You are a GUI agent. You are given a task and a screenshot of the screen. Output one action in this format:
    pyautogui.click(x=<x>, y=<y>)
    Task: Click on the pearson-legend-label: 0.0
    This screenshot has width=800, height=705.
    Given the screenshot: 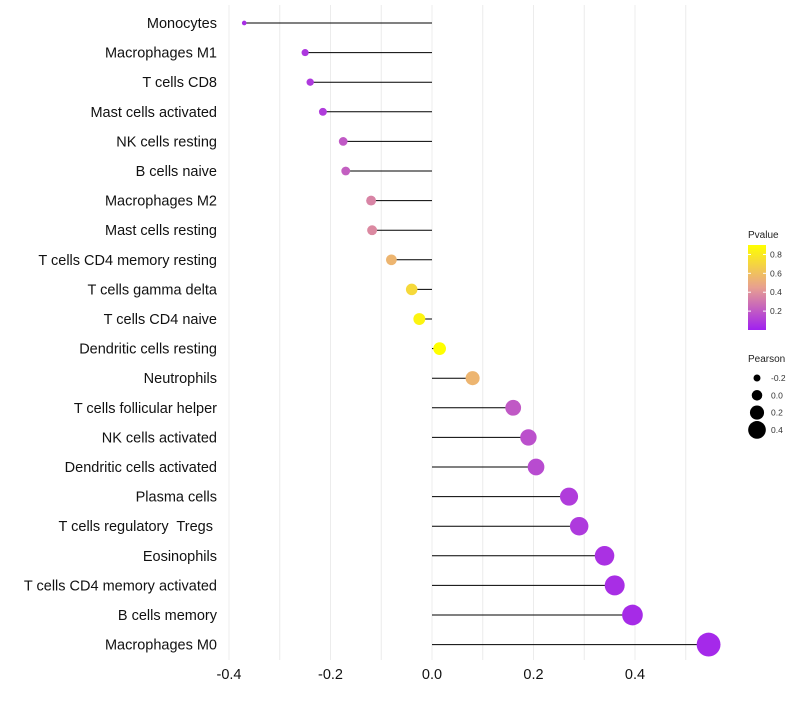 What is the action you would take?
    pyautogui.click(x=777, y=395)
    